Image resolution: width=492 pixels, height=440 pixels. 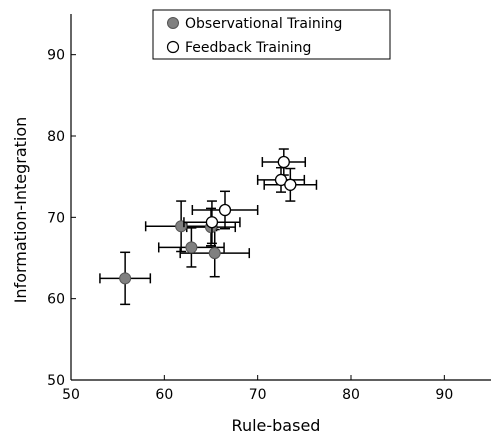 I want to click on legend-label-feedback: Feedback Training, so click(x=248, y=48).